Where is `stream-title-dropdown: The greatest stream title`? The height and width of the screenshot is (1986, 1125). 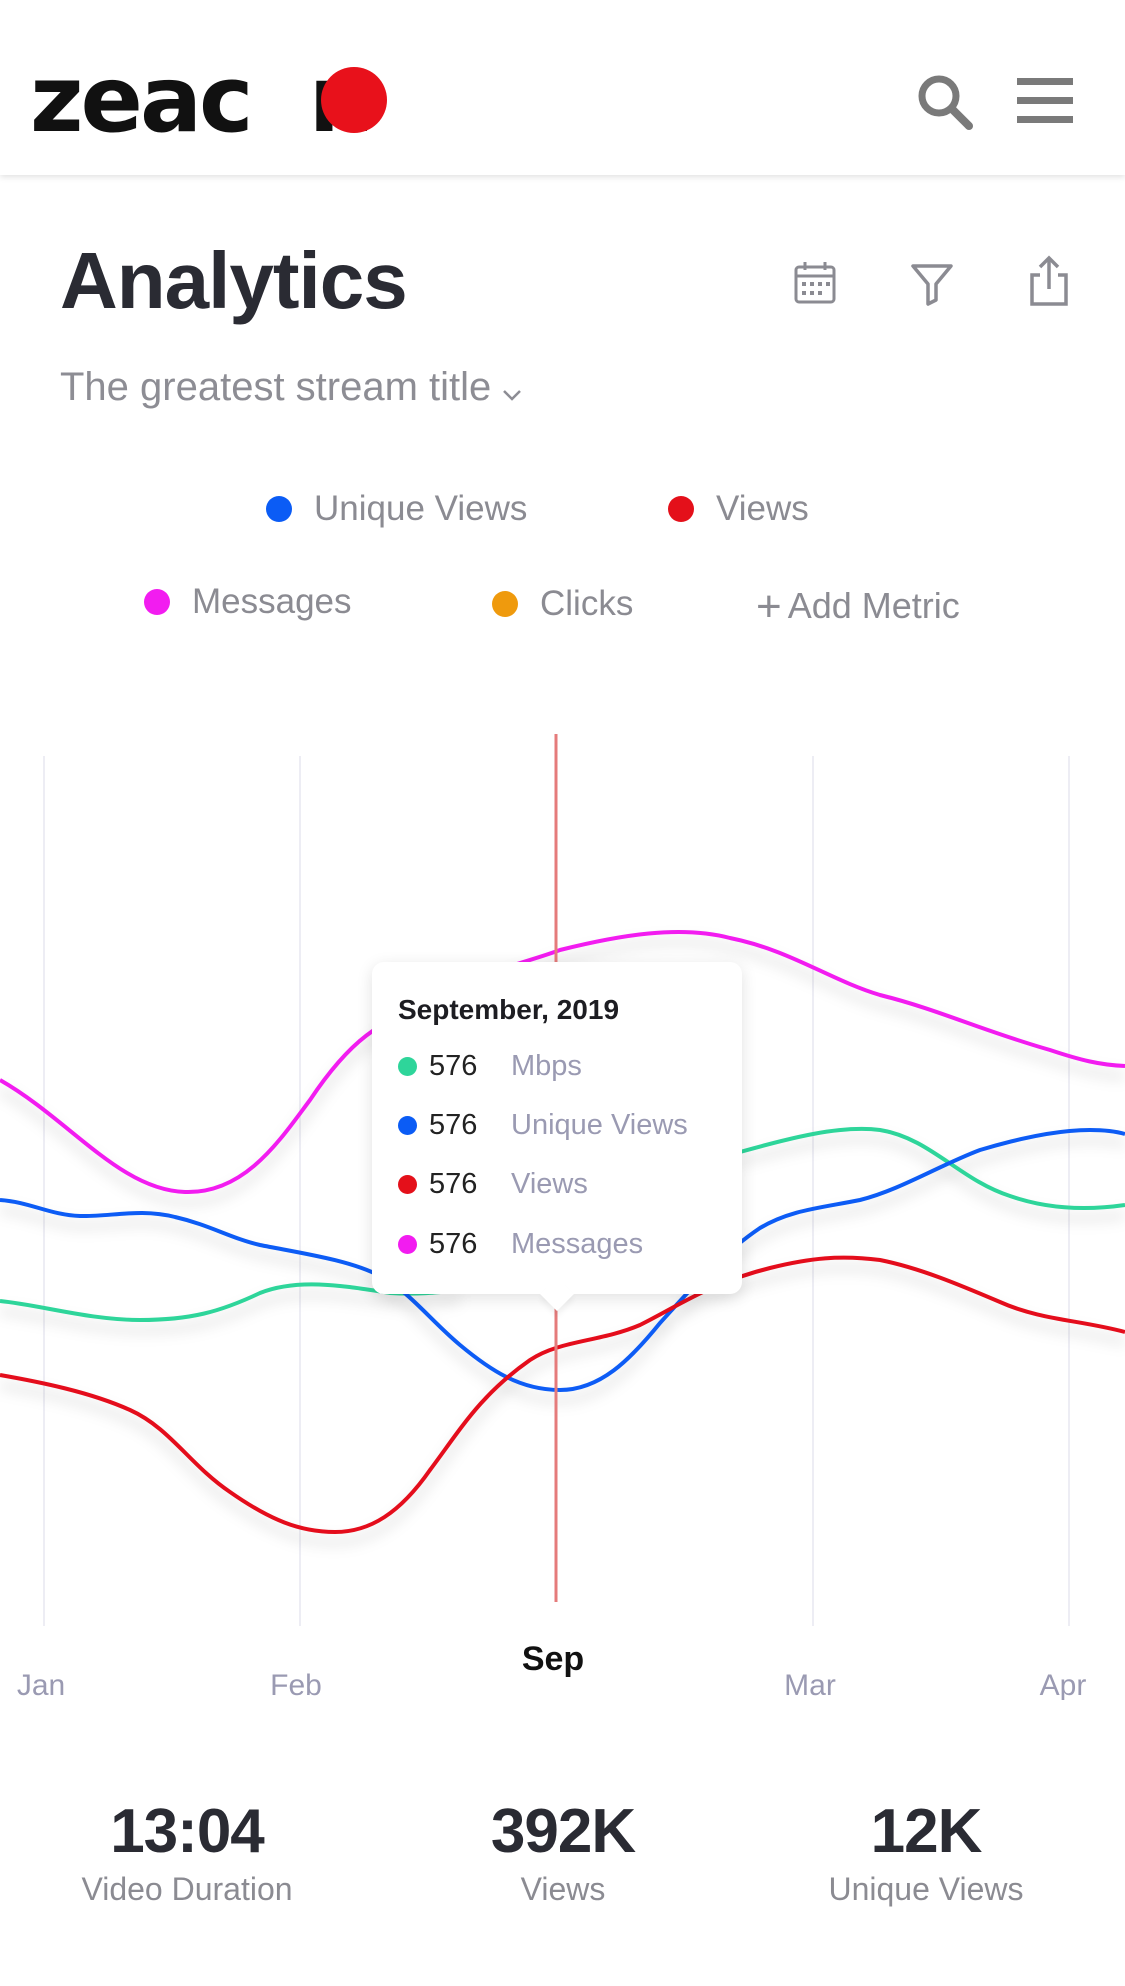 stream-title-dropdown: The greatest stream title is located at coordinates (291, 388).